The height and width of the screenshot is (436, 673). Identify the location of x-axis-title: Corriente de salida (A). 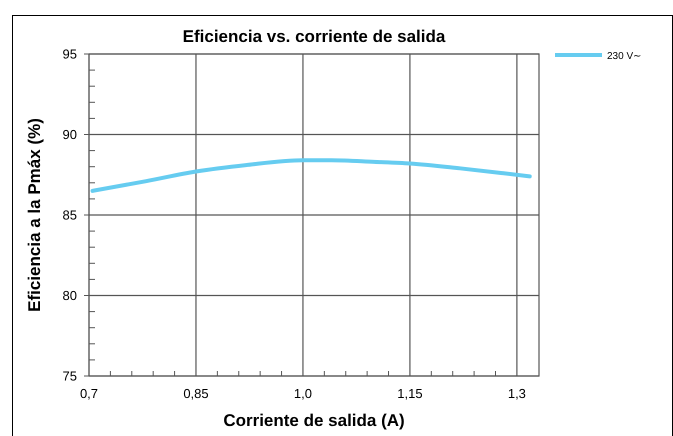
(314, 420).